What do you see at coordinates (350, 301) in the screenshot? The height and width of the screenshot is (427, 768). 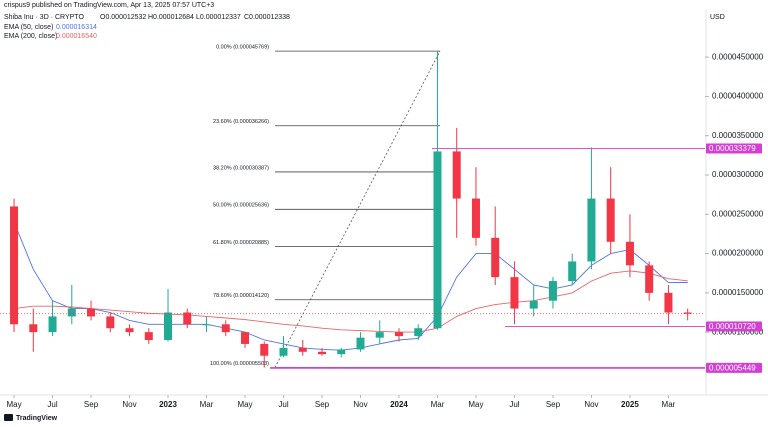 I see `ema-line` at bounding box center [350, 301].